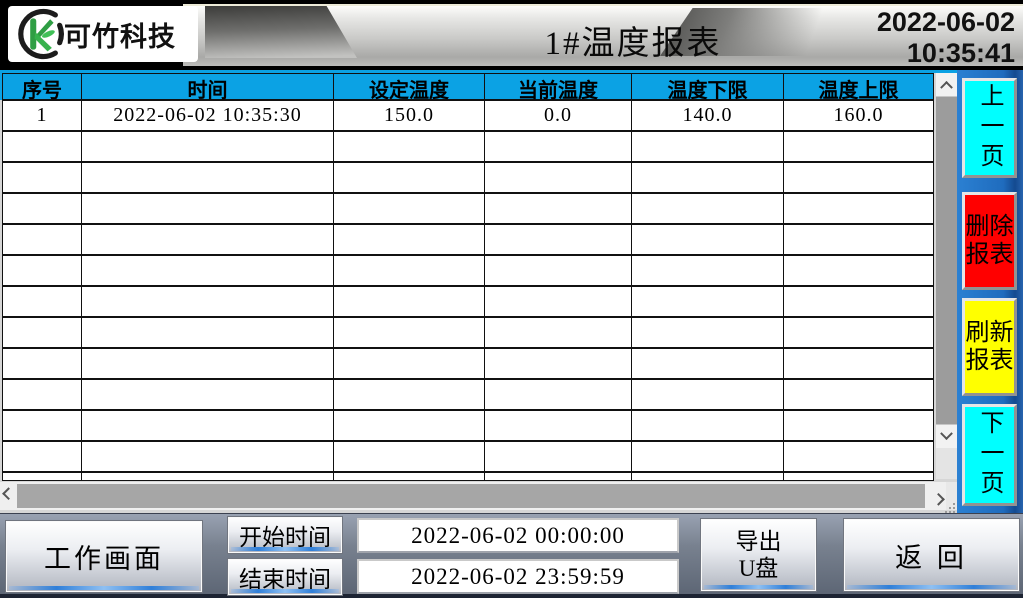 The width and height of the screenshot is (1023, 598). Describe the element at coordinates (103, 34) in the screenshot. I see `logo: 可竹科技` at that location.